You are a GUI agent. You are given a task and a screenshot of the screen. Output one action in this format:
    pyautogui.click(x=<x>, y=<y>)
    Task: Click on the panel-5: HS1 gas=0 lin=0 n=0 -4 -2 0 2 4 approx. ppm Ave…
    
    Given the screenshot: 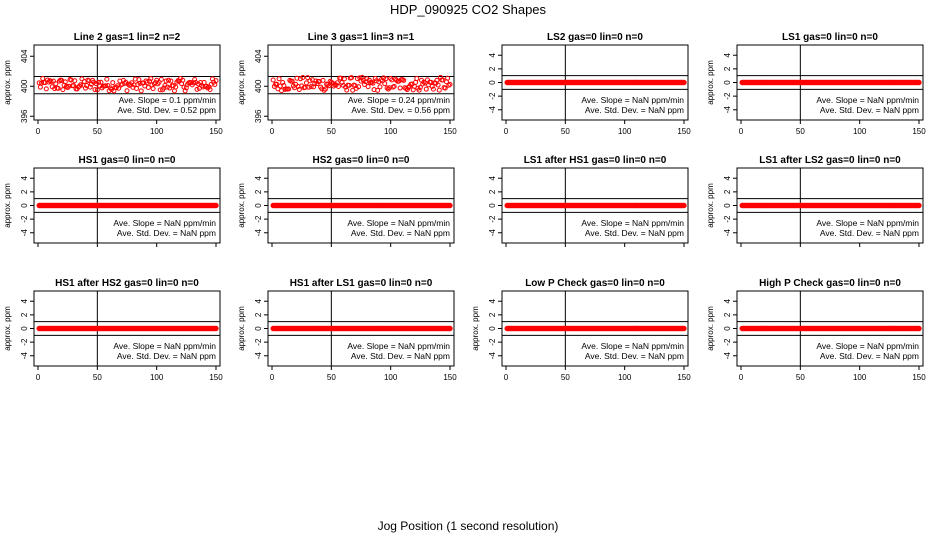 What is the action you would take?
    pyautogui.click(x=112, y=201)
    